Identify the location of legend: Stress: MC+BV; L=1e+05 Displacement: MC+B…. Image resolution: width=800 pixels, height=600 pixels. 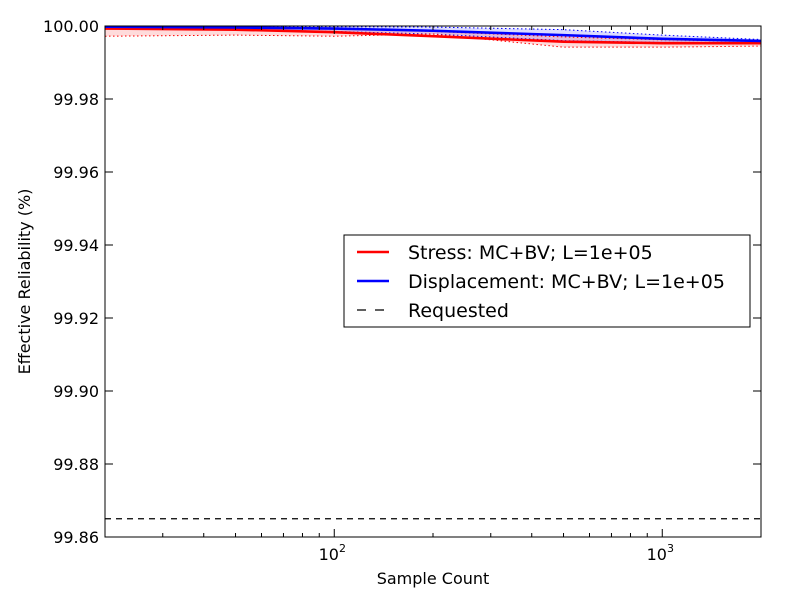
(547, 281).